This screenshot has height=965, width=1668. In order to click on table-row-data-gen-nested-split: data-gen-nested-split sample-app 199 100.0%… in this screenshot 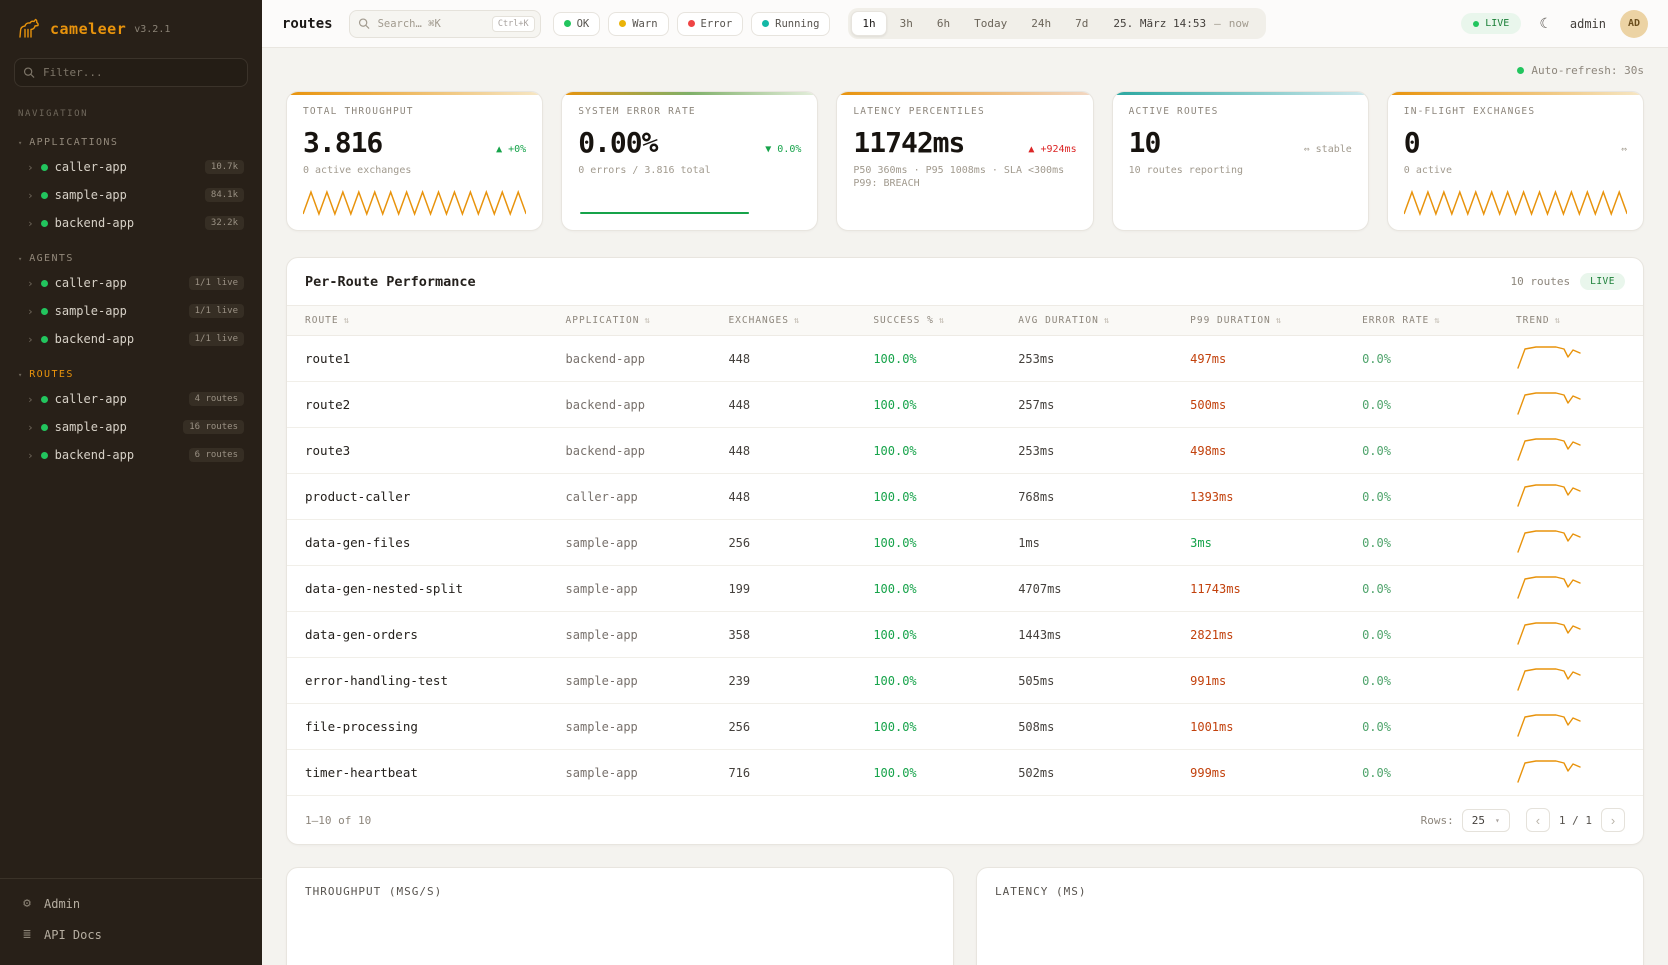, I will do `click(965, 588)`.